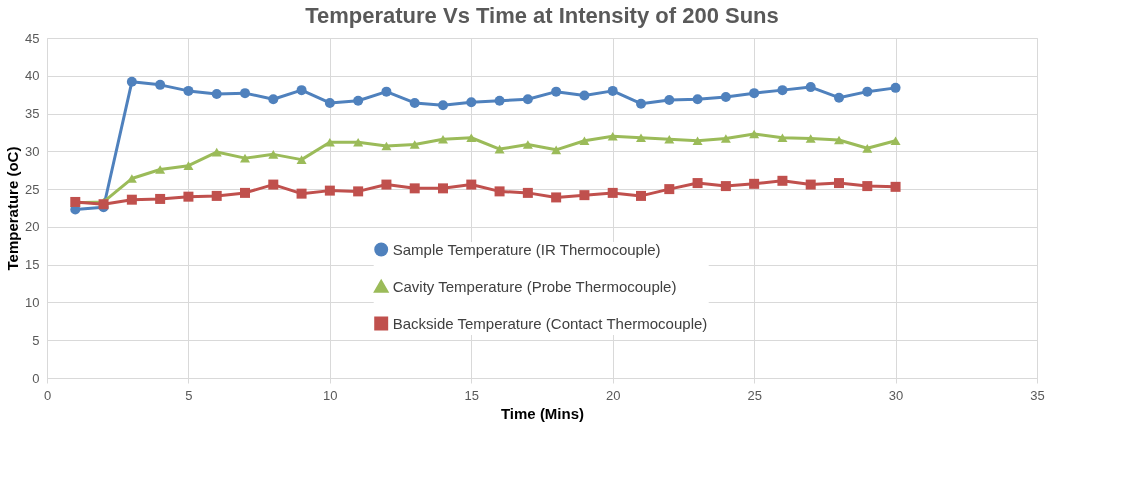 The height and width of the screenshot is (477, 1121). I want to click on y-tick-label: 45, so click(32, 38).